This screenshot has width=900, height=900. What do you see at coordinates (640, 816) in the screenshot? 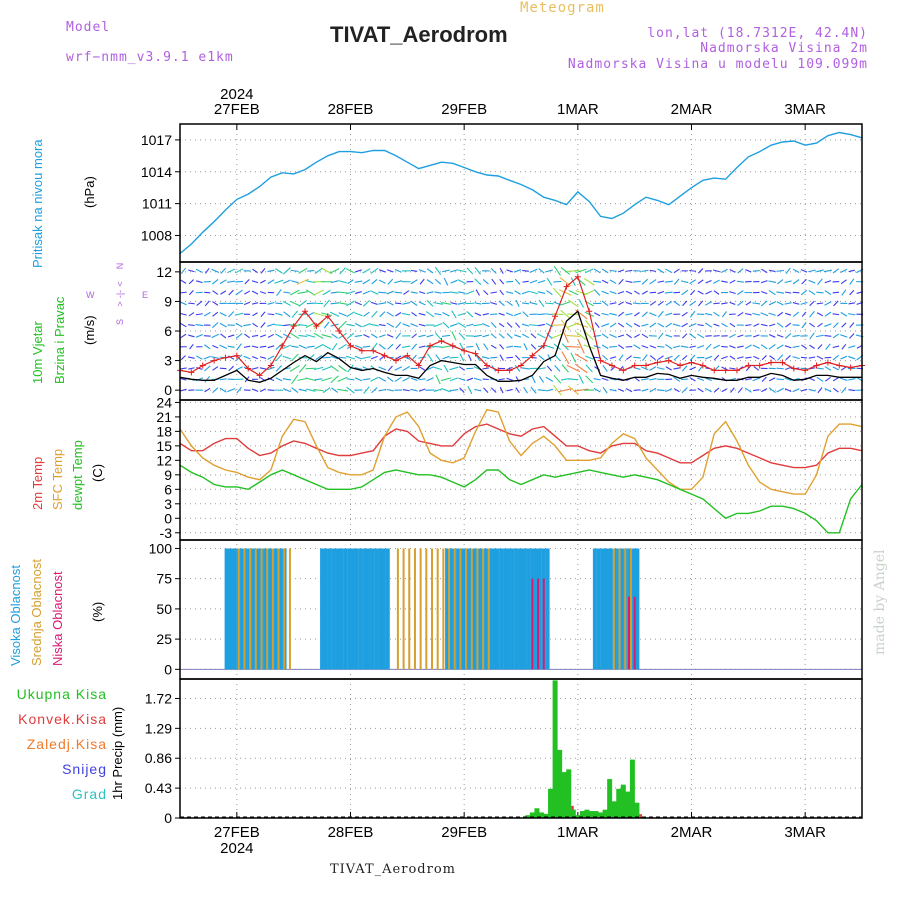
I see `conv-precip-bar` at bounding box center [640, 816].